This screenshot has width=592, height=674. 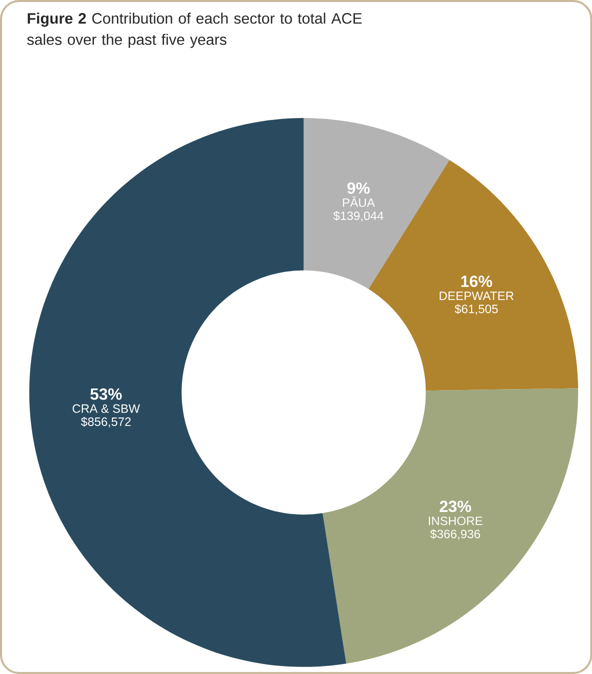 I want to click on slice-label: INSHORE, so click(x=455, y=521).